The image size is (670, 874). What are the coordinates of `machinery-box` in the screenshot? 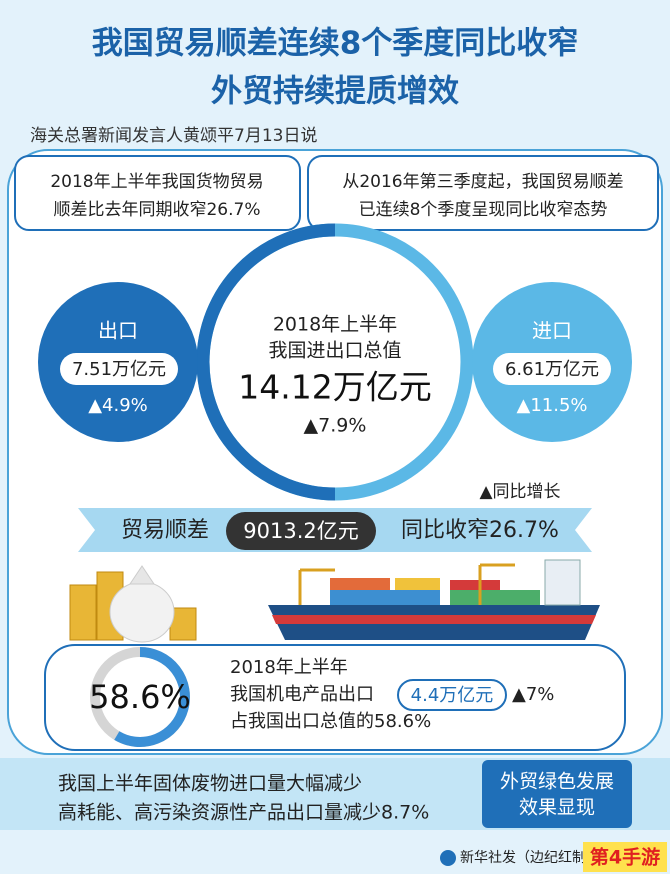 It's located at (335, 697).